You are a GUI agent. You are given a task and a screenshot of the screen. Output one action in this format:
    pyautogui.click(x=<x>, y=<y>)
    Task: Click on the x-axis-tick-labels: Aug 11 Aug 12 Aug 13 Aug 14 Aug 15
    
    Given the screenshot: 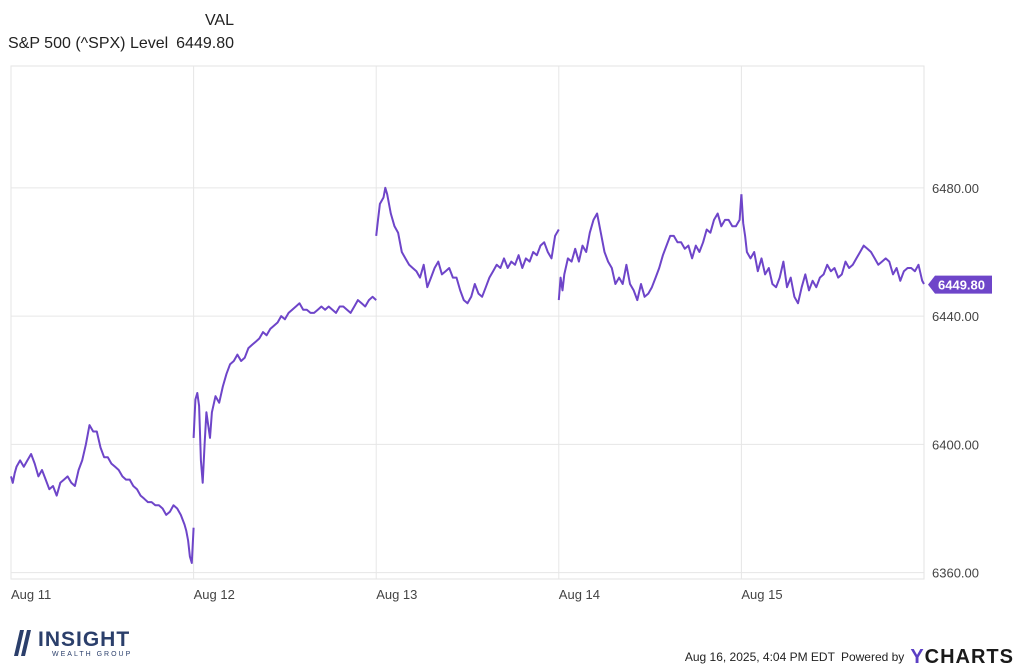 What is the action you would take?
    pyautogui.click(x=397, y=594)
    